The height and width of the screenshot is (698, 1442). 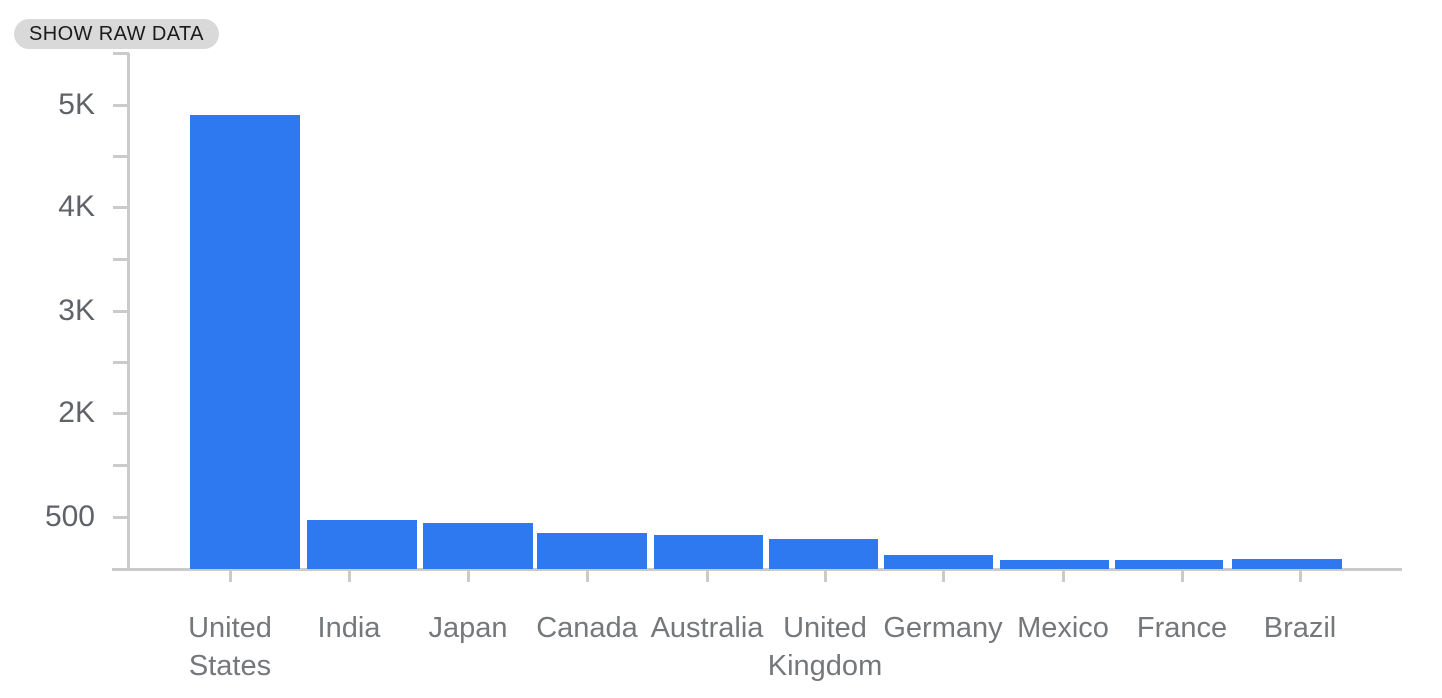 I want to click on x-axis-category-label: Mexico, so click(x=1063, y=628).